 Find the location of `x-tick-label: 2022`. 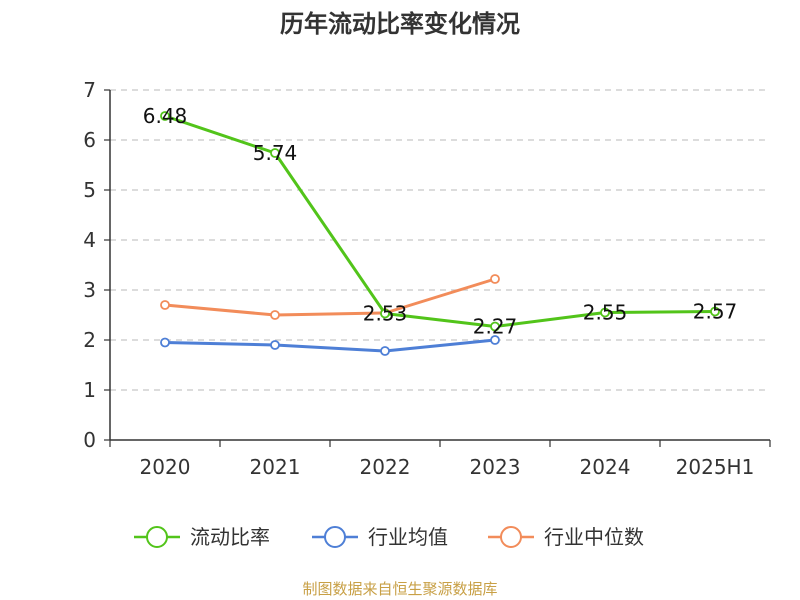

x-tick-label: 2022 is located at coordinates (385, 467).